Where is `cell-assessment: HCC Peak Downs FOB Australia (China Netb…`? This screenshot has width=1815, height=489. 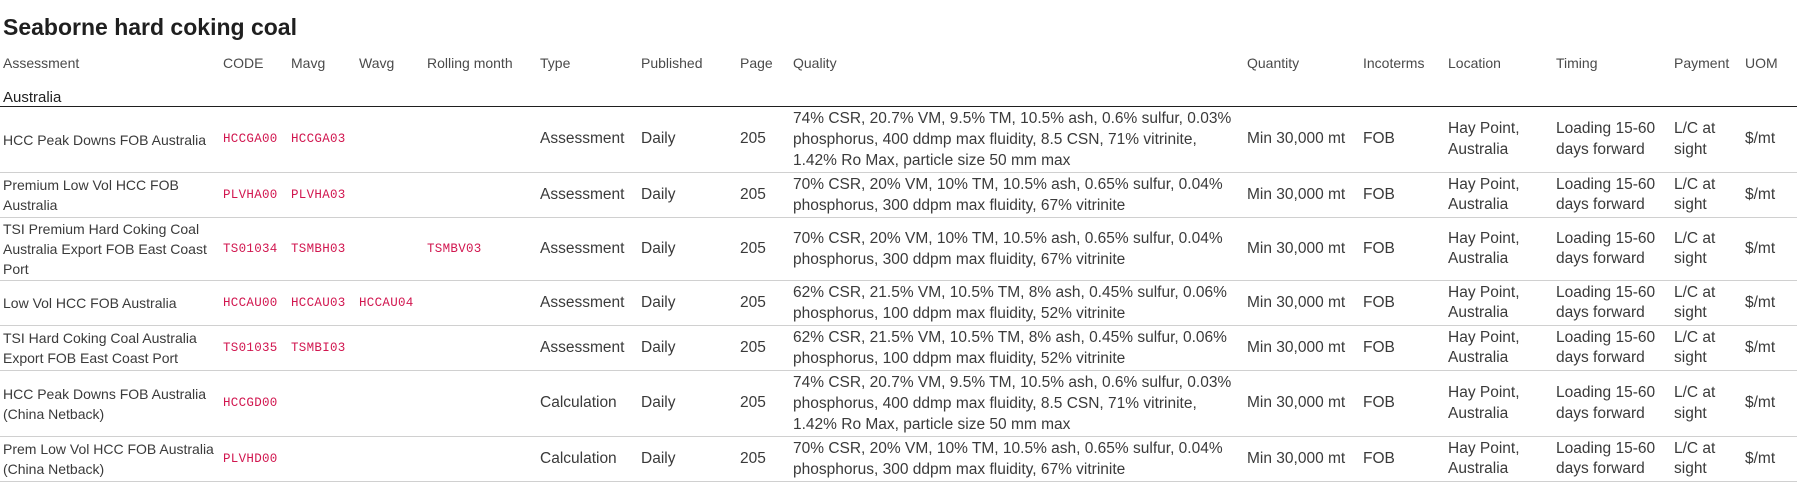
cell-assessment: HCC Peak Downs FOB Australia (China Netb… is located at coordinates (110, 403).